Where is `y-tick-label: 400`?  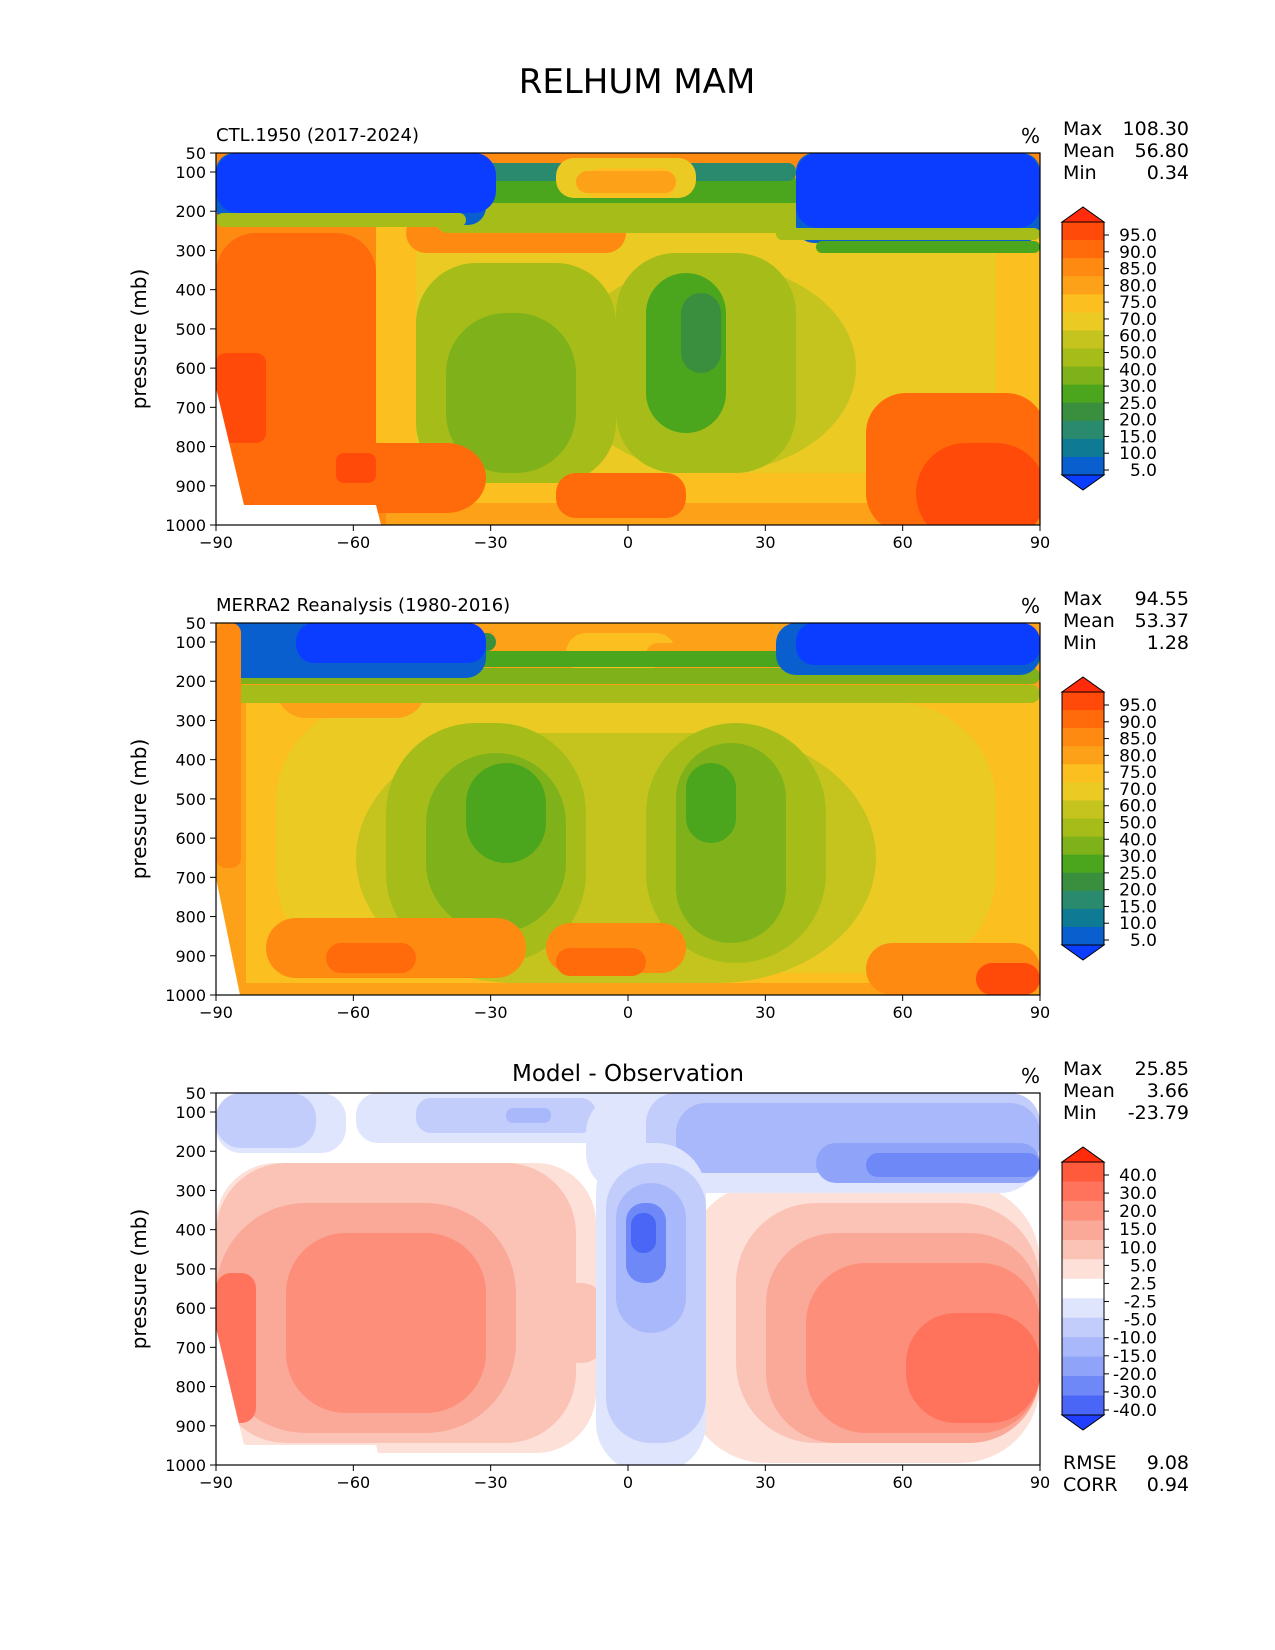
y-tick-label: 400 is located at coordinates (190, 290).